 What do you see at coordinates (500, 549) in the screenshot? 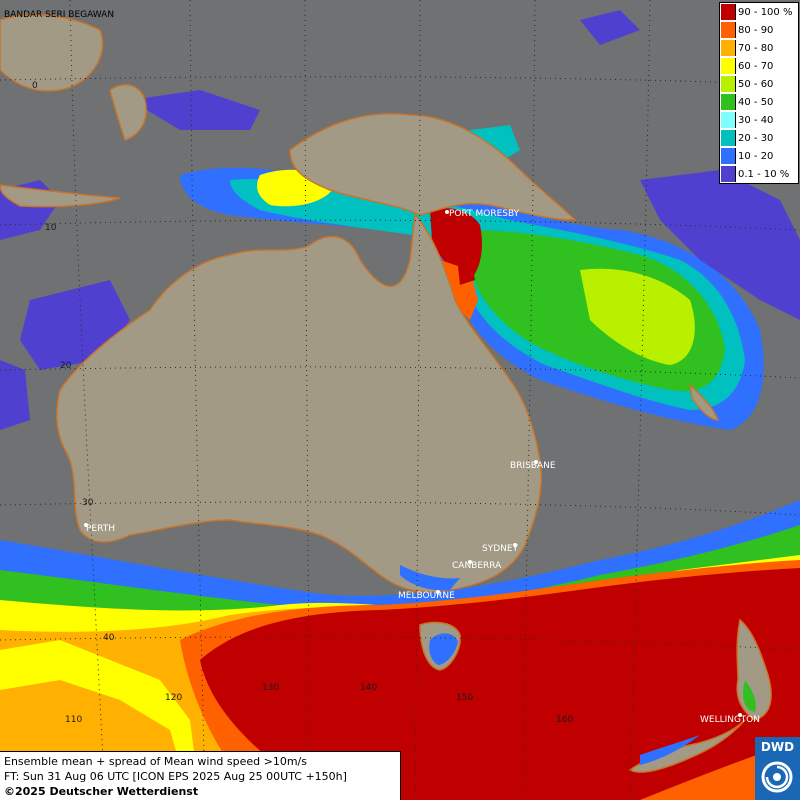
I see `city-sydney: SYDNEY` at bounding box center [500, 549].